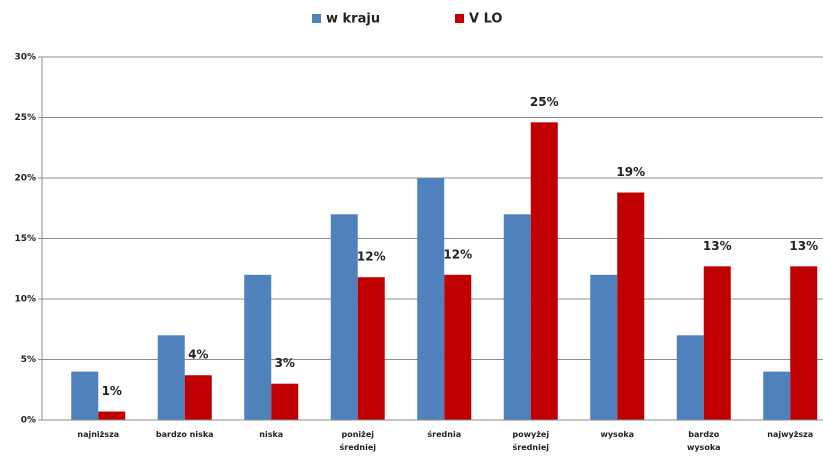 The height and width of the screenshot is (462, 823). I want to click on data-label: 19%, so click(630, 172).